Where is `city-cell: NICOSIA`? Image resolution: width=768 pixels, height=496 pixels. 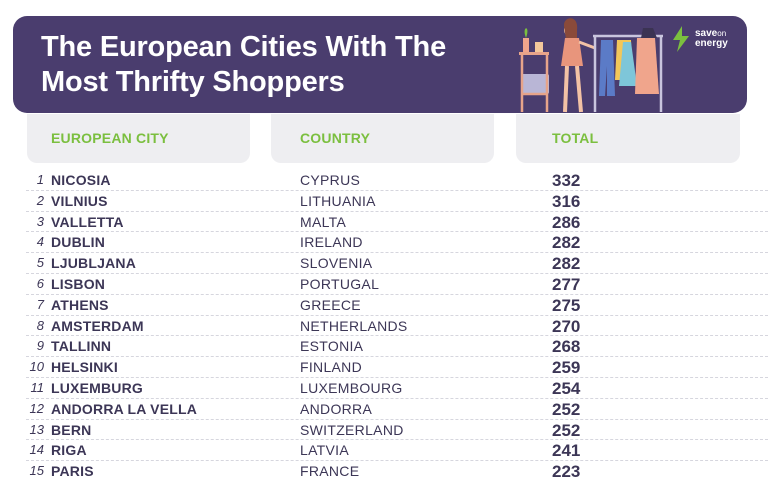 city-cell: NICOSIA is located at coordinates (81, 180).